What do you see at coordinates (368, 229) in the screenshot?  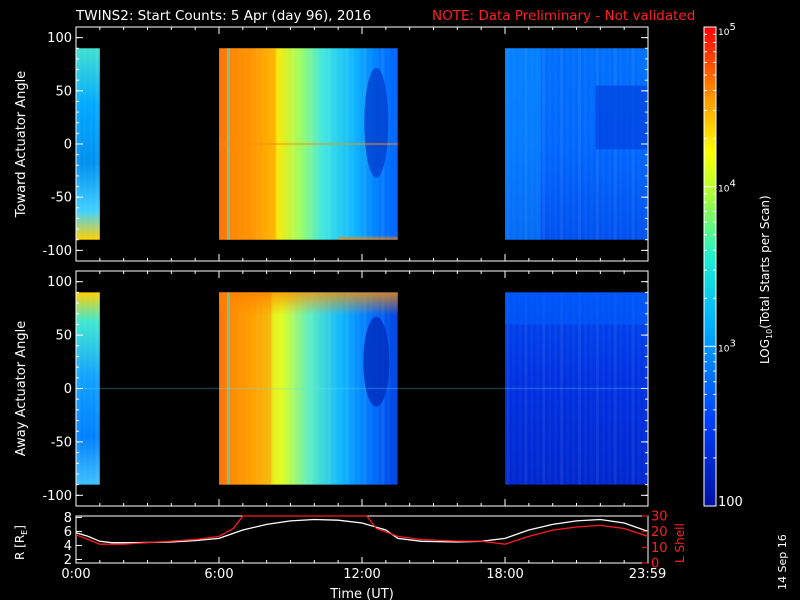 I see `high-count-corner` at bounding box center [368, 229].